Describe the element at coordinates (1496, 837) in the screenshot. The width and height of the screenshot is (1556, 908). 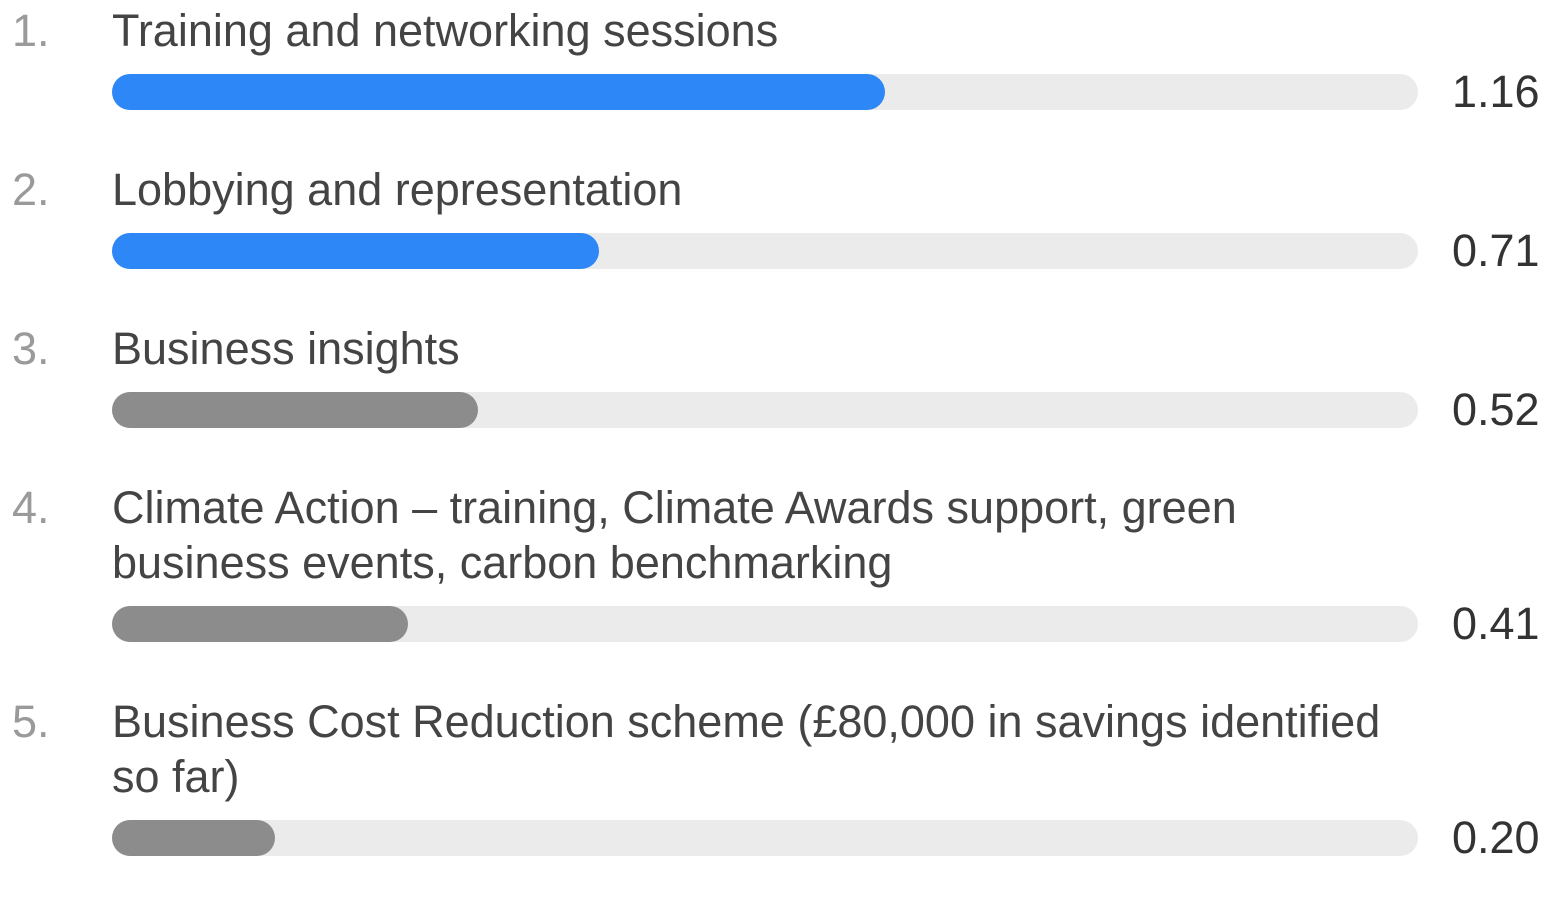
I see `value-label: 0.20` at that location.